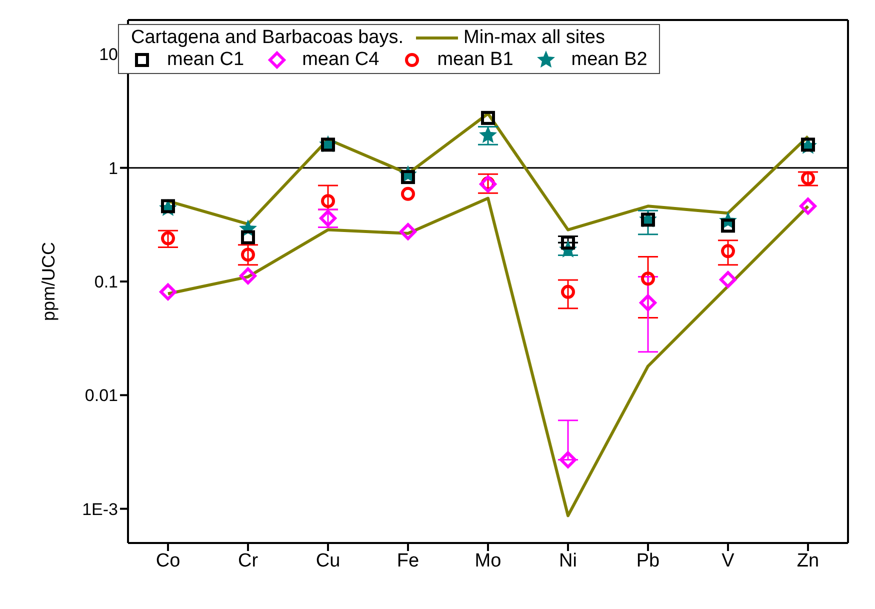  I want to click on x-tick-label: Pb, so click(648, 561).